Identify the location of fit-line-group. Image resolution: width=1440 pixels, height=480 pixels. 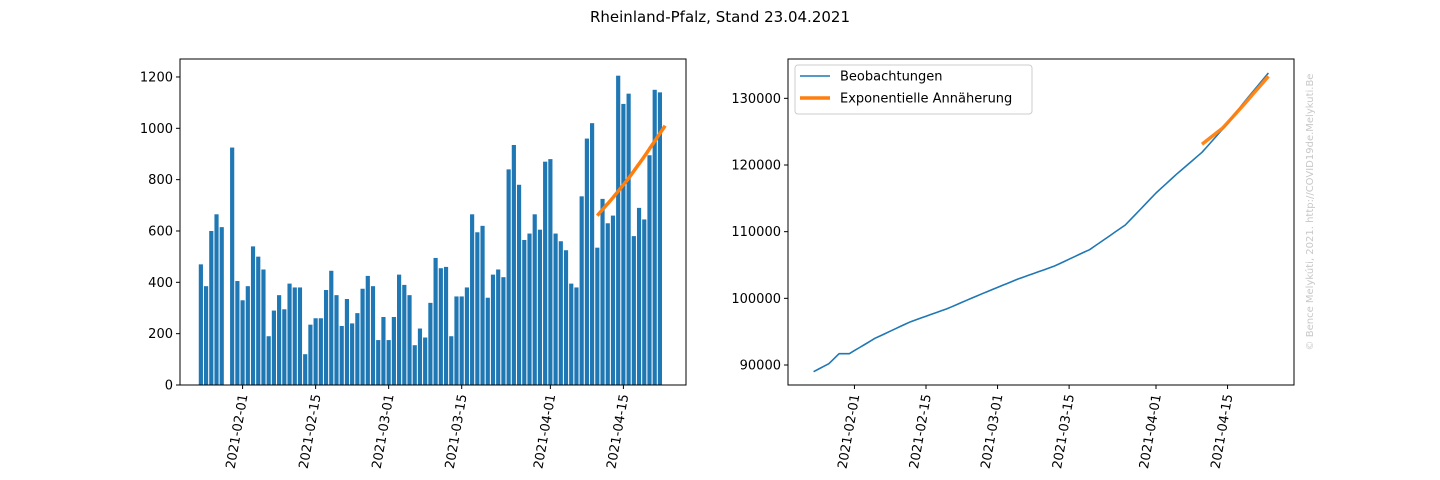
(631, 170).